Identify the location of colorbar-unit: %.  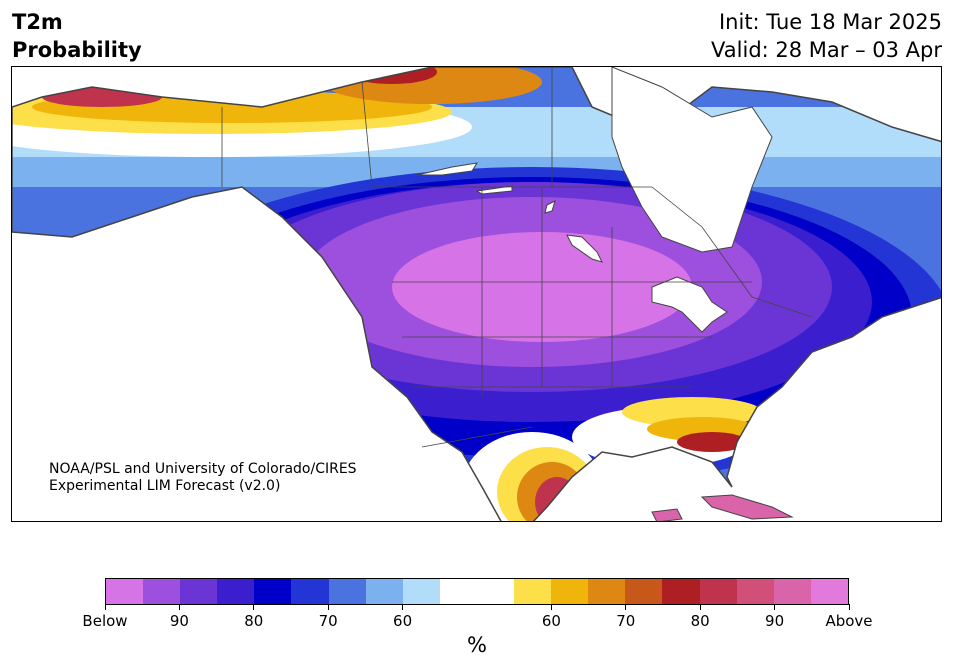
(477, 645).